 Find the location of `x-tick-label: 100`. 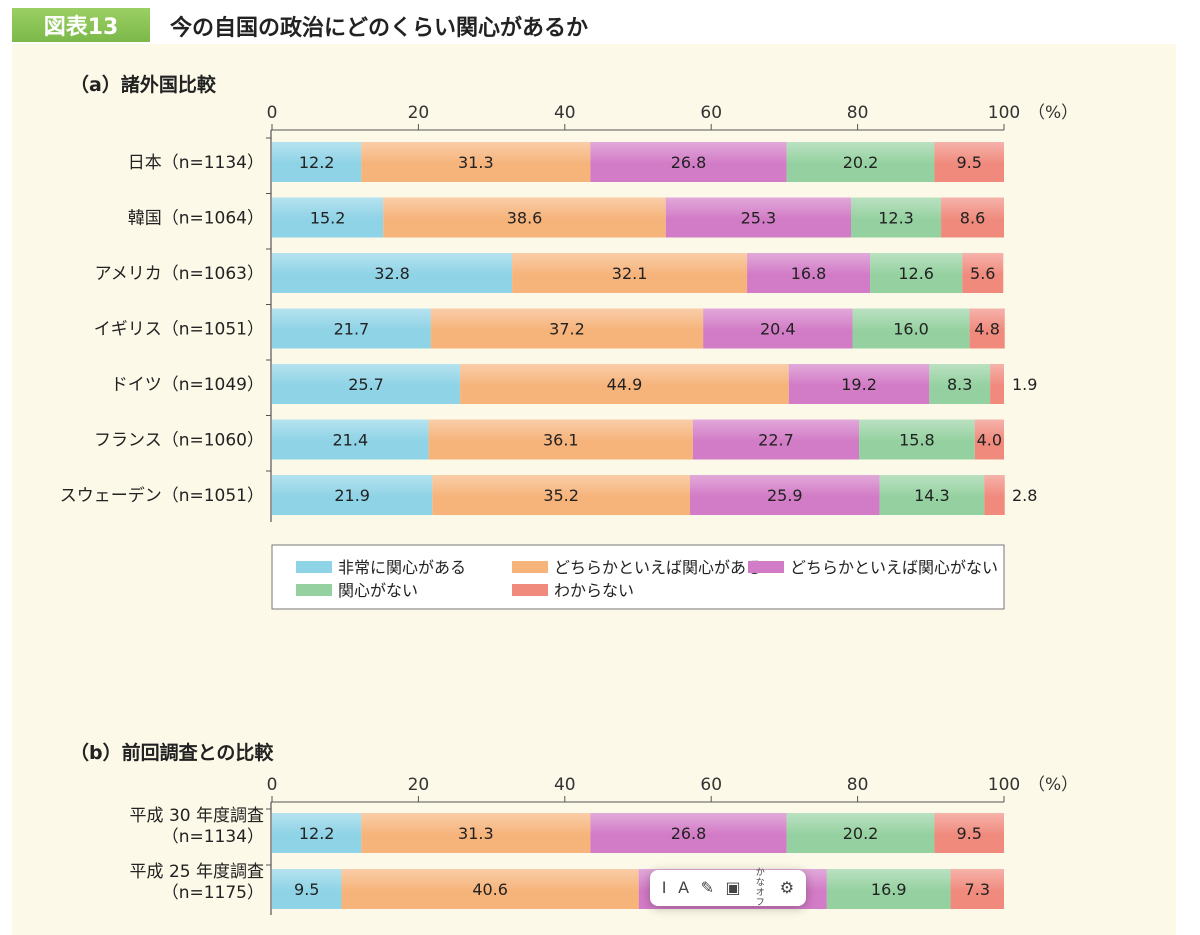

x-tick-label: 100 is located at coordinates (1004, 785).